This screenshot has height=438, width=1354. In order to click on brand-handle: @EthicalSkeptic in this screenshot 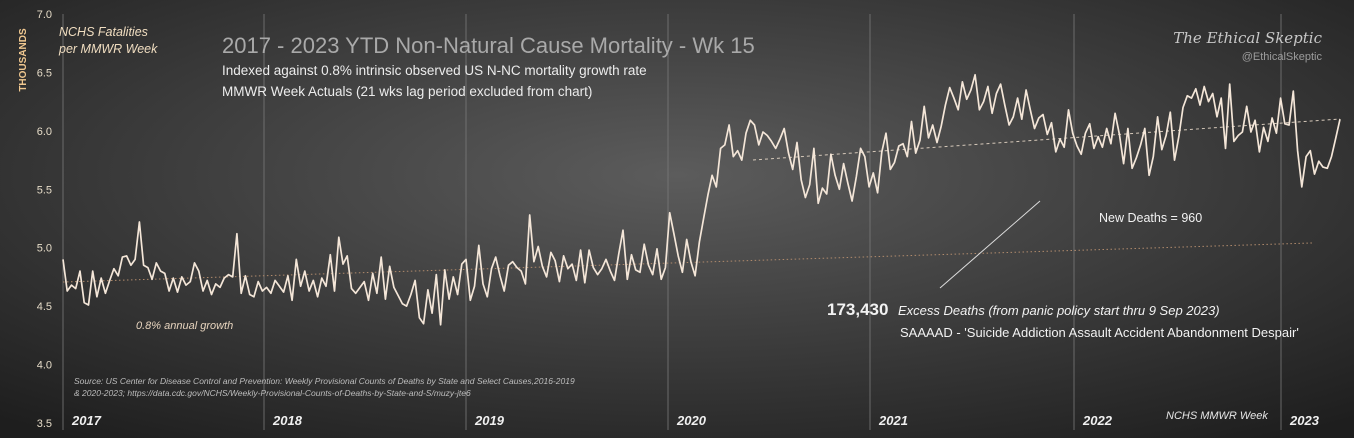, I will do `click(1282, 57)`.